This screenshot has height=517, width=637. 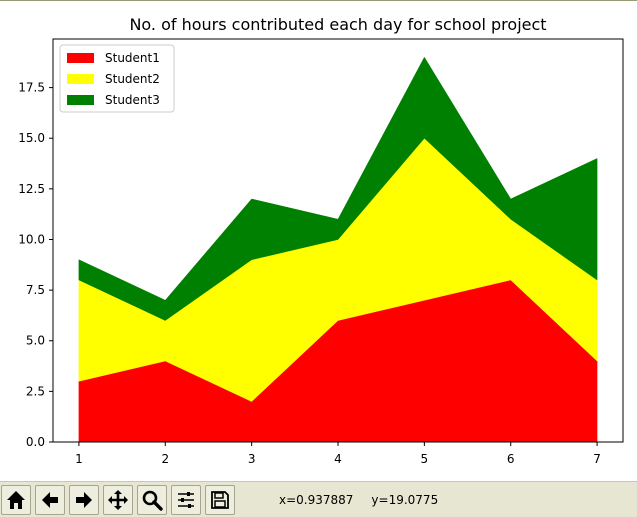 What do you see at coordinates (79, 459) in the screenshot?
I see `x-tick-label: 1` at bounding box center [79, 459].